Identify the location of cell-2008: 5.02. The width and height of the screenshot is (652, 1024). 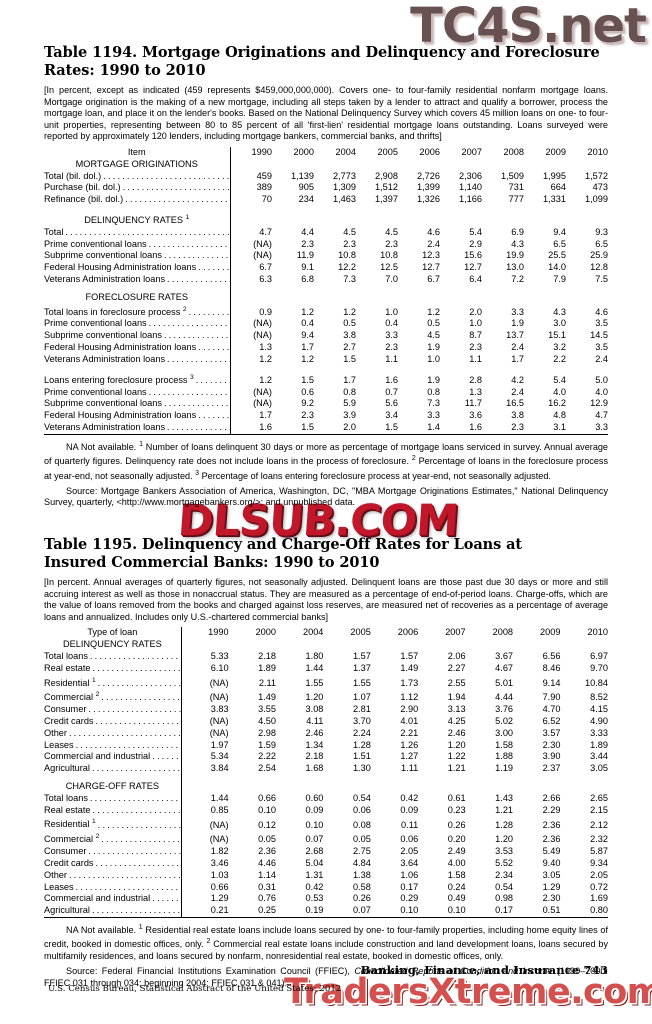
(504, 721).